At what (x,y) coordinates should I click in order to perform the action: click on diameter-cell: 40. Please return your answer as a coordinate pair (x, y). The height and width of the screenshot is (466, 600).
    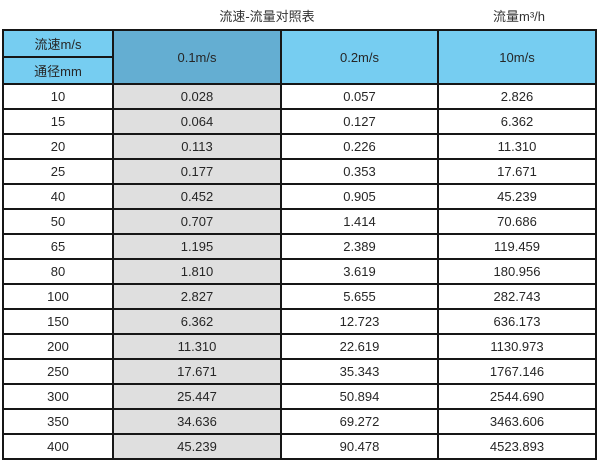
    Looking at the image, I should click on (58, 196).